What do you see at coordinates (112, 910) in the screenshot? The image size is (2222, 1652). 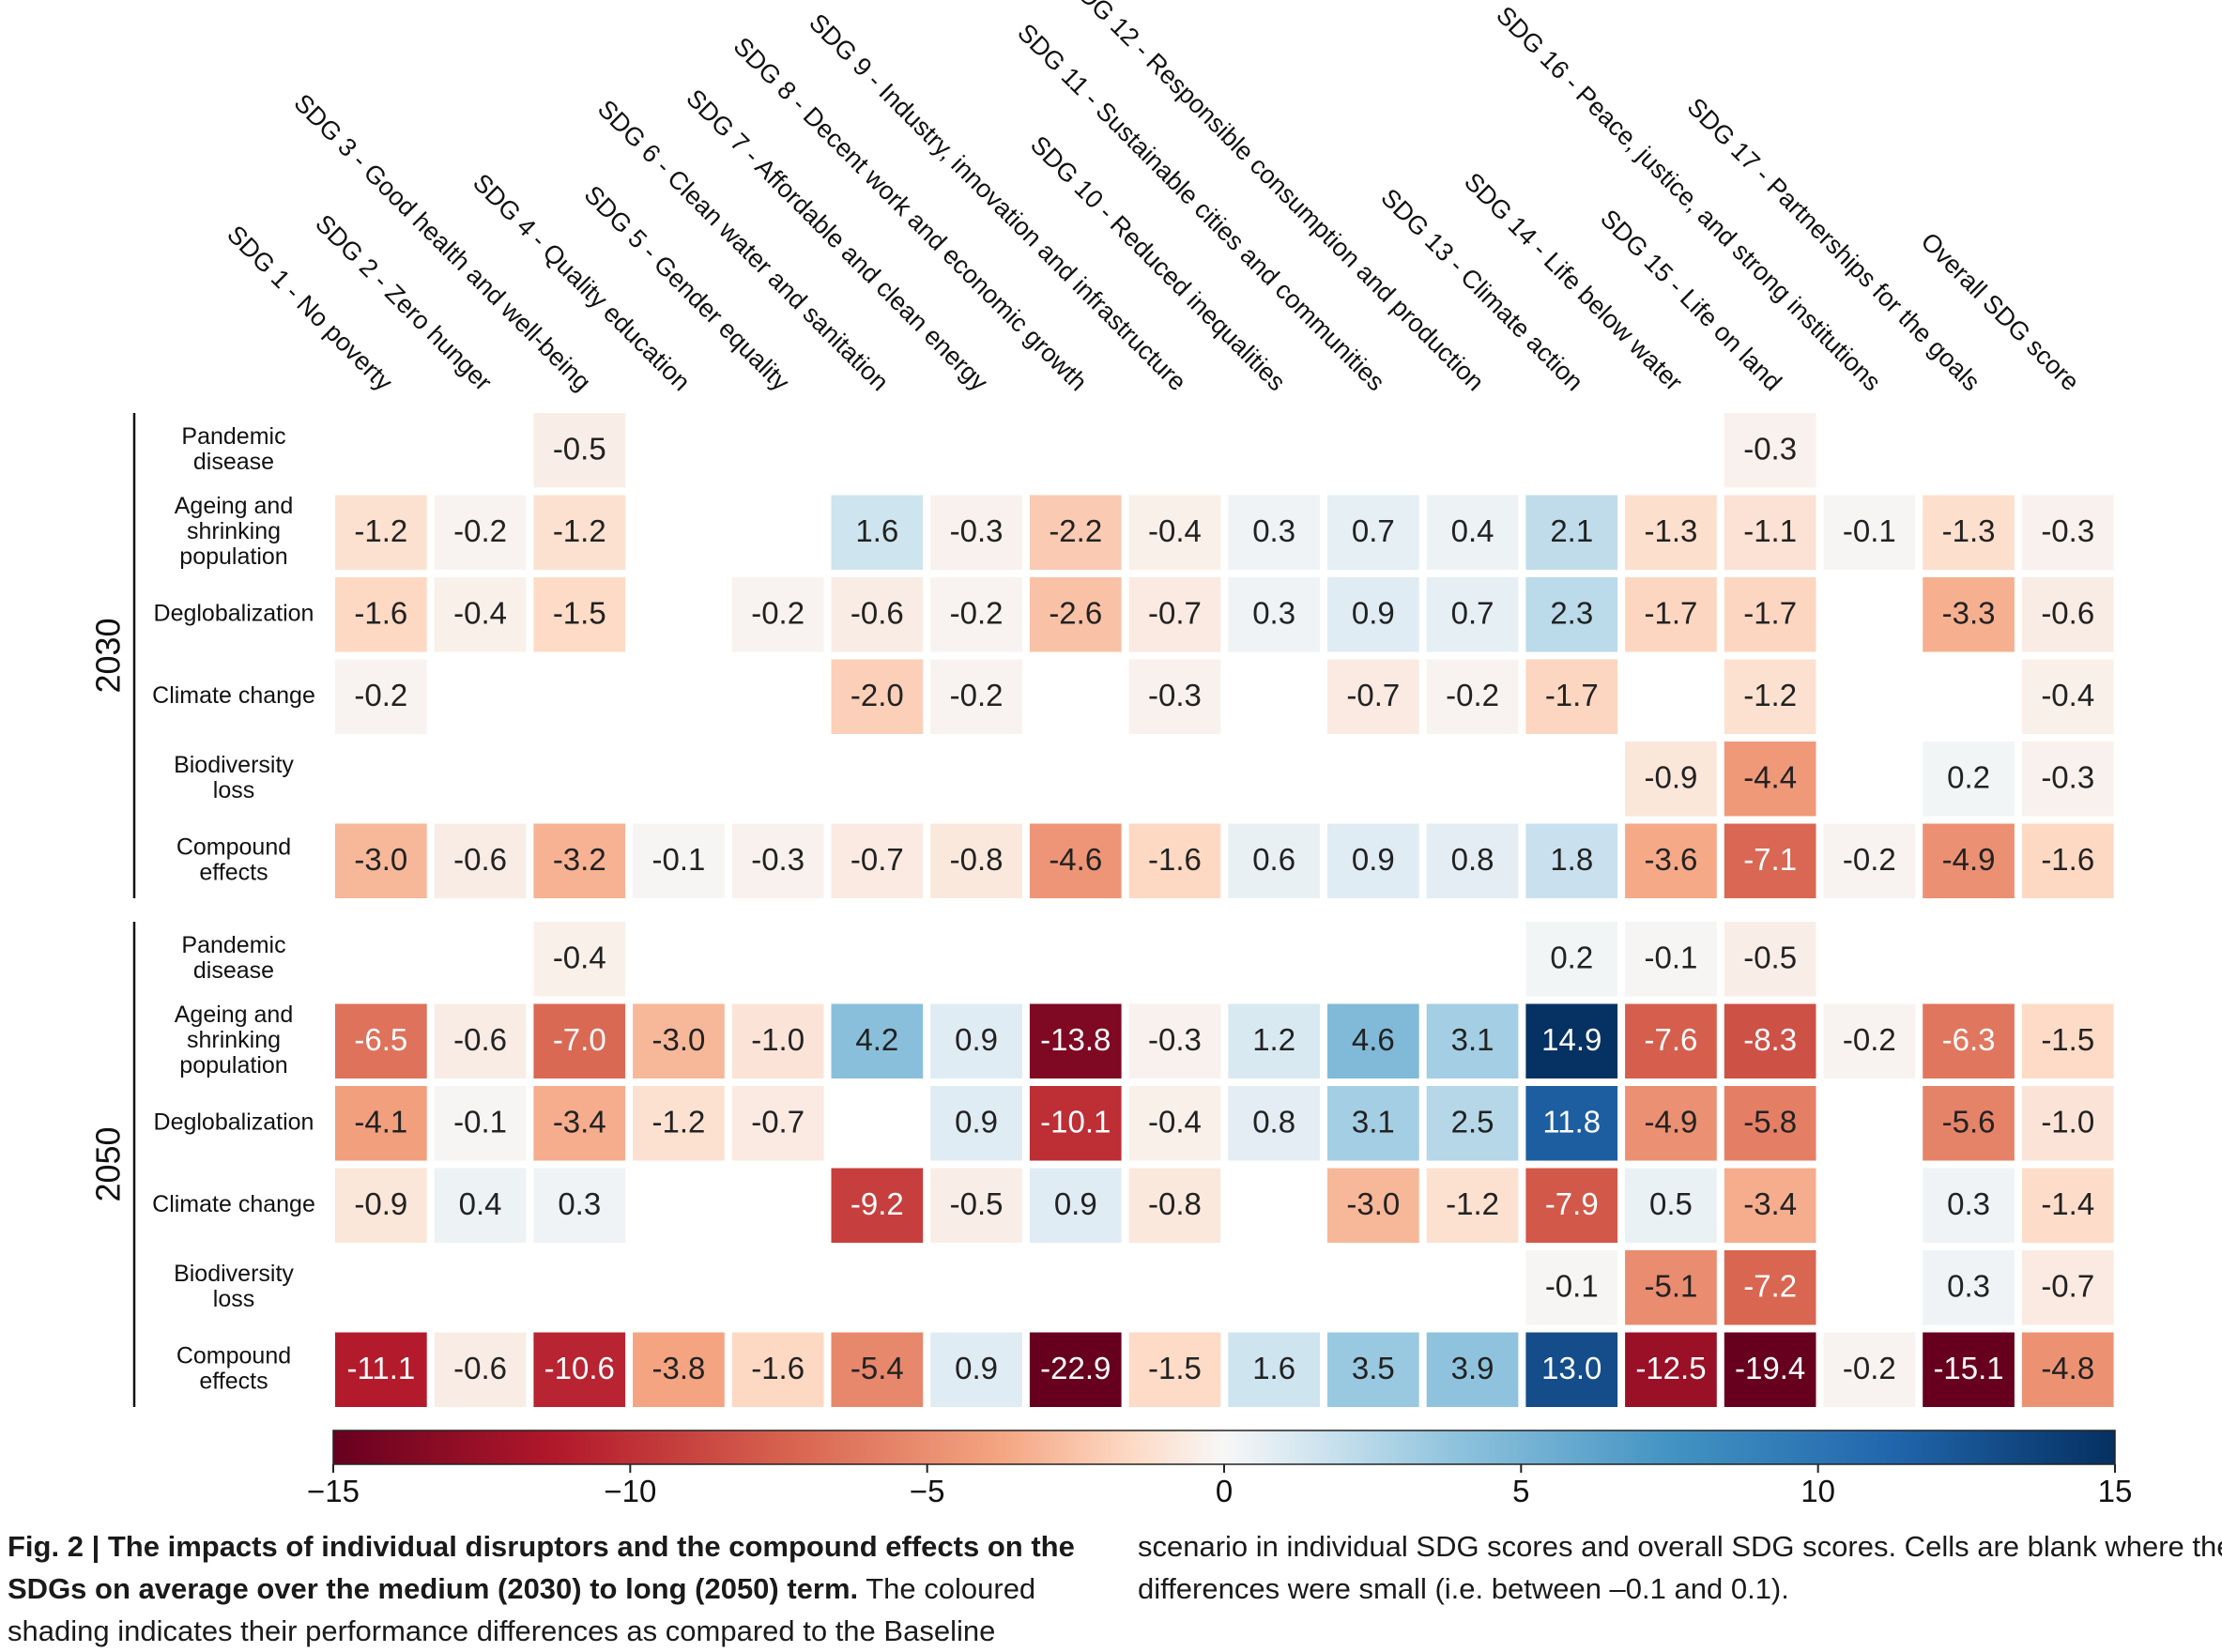 I see `group-labels: 2030 2050` at bounding box center [112, 910].